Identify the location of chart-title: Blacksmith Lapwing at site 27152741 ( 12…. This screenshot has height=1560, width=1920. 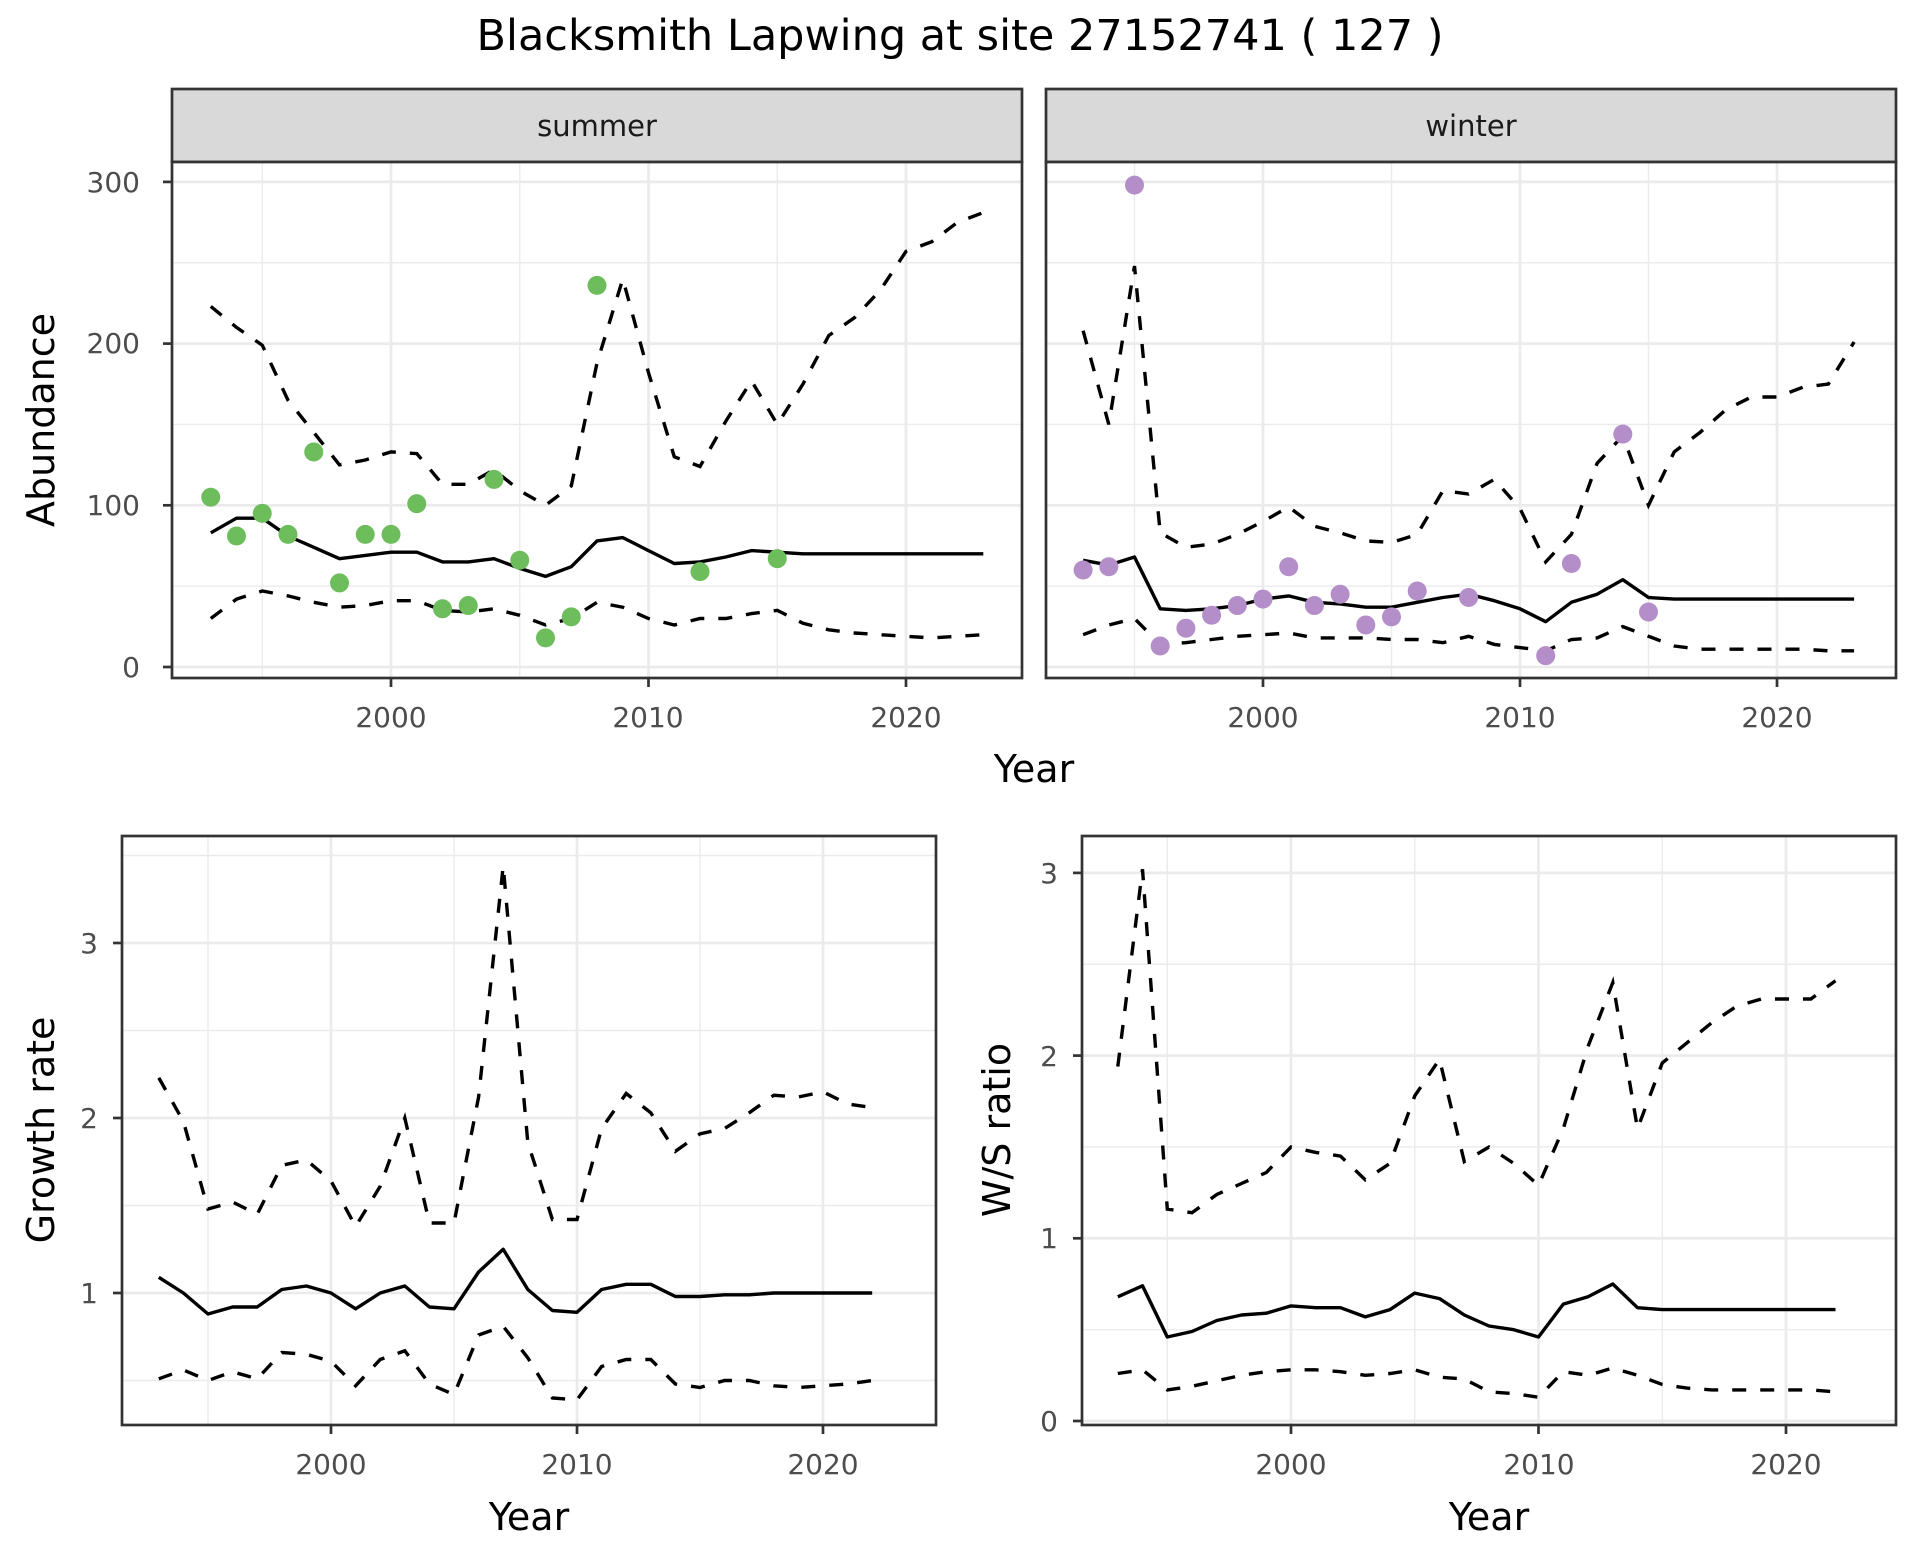
(960, 36).